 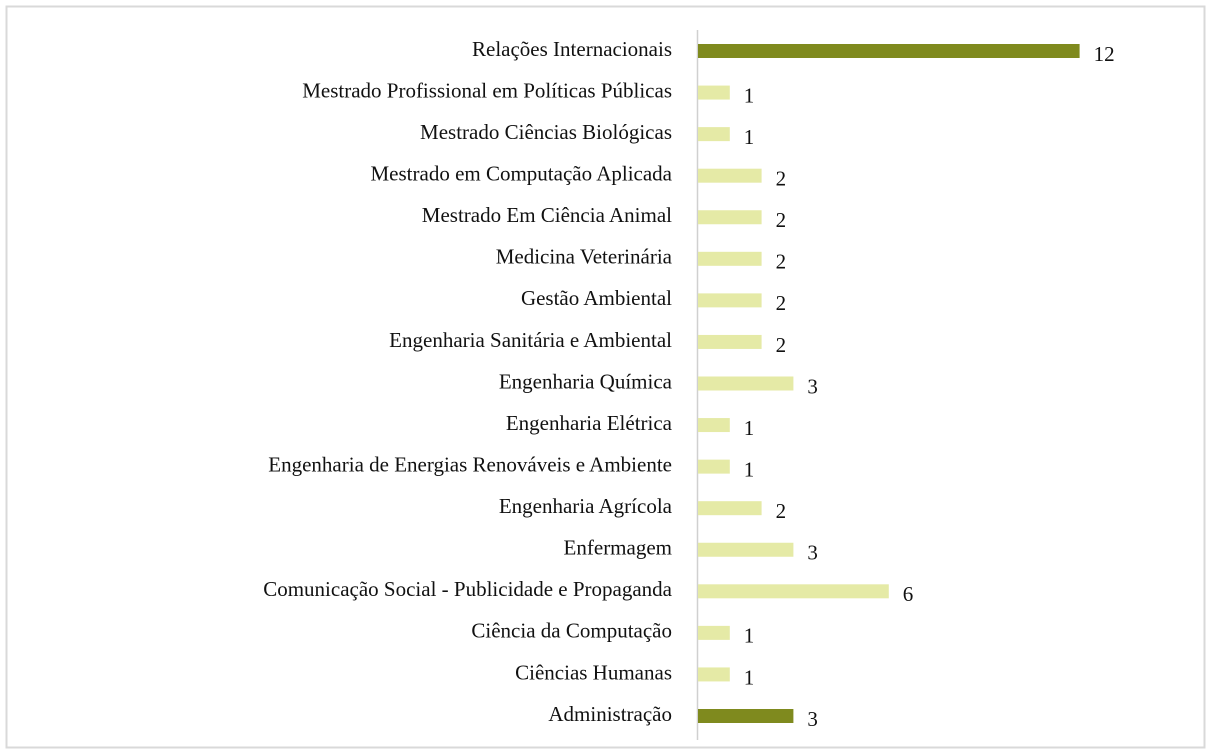 What do you see at coordinates (1104, 54) in the screenshot?
I see `value-label: 12` at bounding box center [1104, 54].